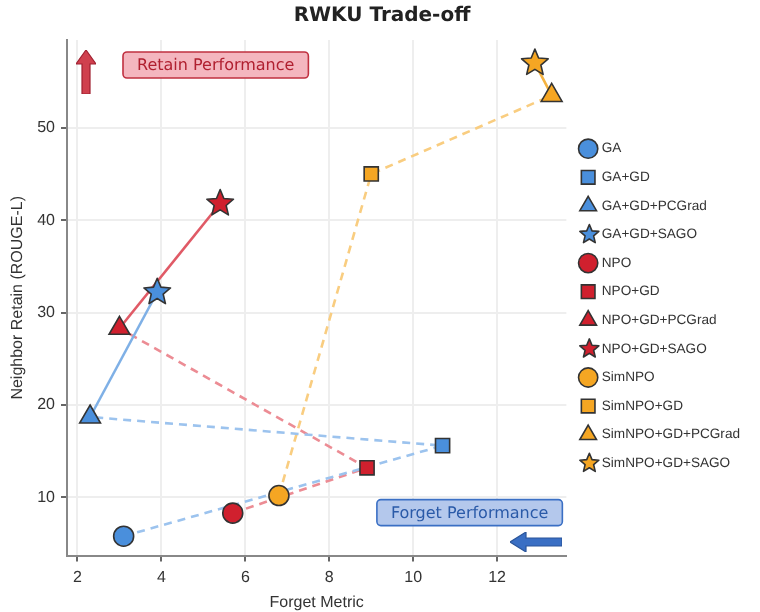 This screenshot has width=760, height=612. What do you see at coordinates (383, 16) in the screenshot?
I see `chart-title: RWKU Trade-off` at bounding box center [383, 16].